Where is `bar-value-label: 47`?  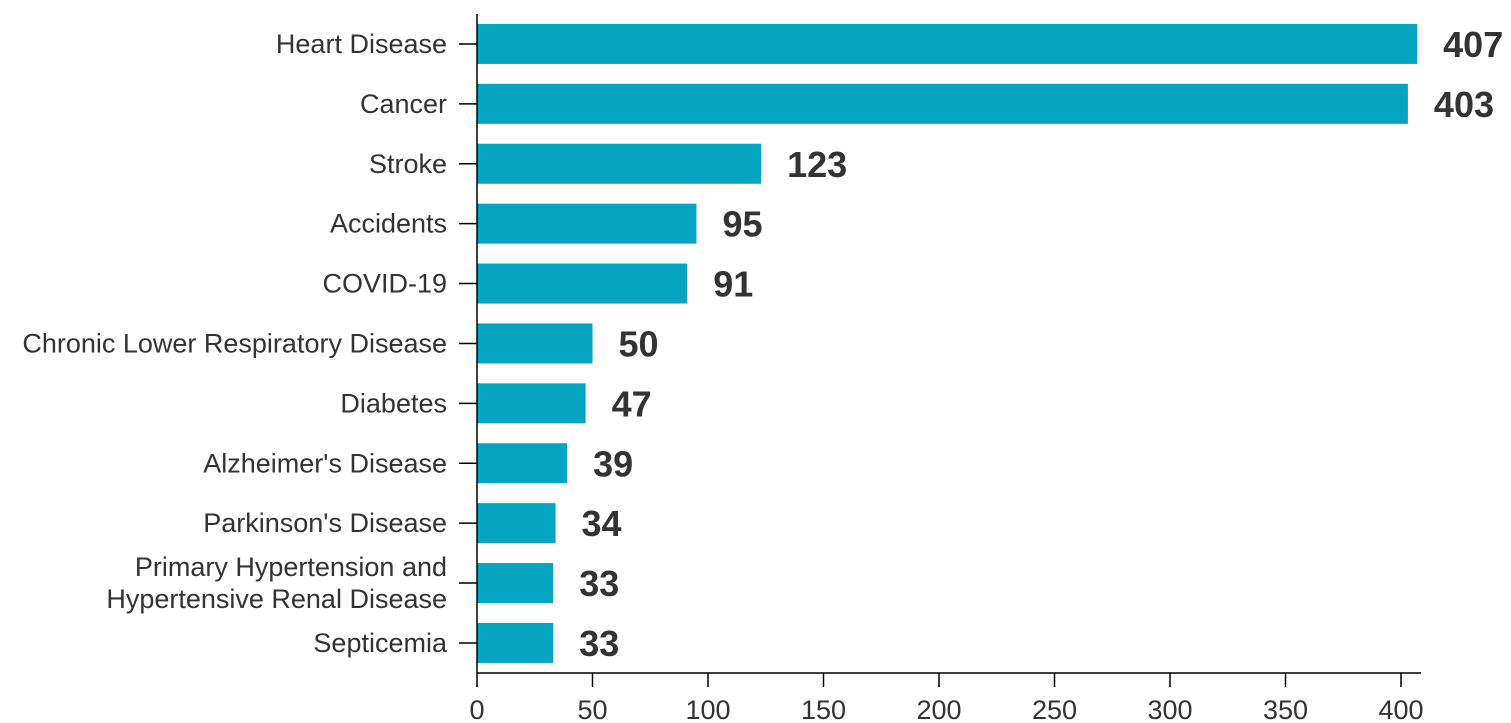
bar-value-label: 47 is located at coordinates (632, 403).